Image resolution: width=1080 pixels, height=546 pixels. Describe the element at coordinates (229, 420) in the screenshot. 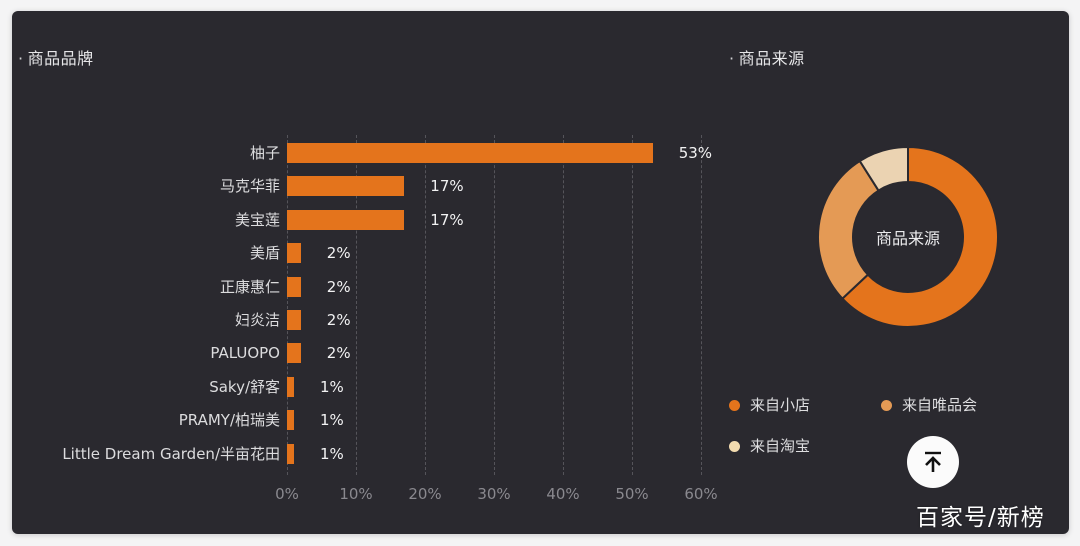

I see `bar-category-label: PRAMY/柏瑞美` at that location.